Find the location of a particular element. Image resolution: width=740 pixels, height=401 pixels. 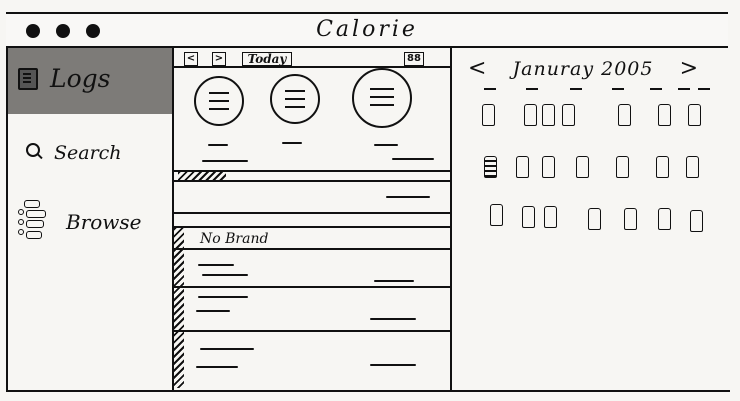

sidebar-item-logs: Logs is located at coordinates (90, 81).